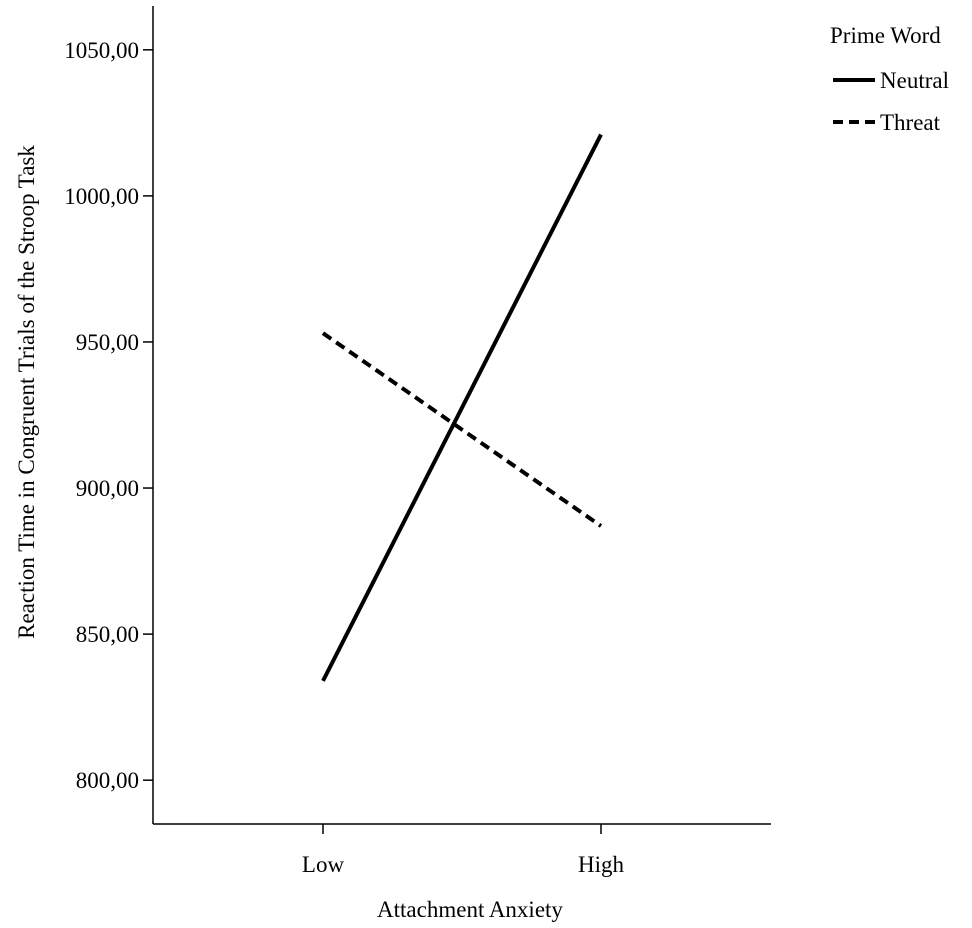  I want to click on legend-title: Prime Word, so click(885, 35).